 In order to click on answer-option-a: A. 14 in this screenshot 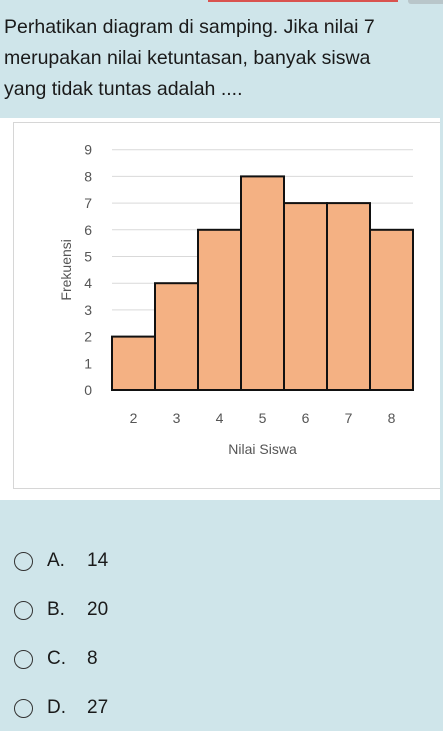, I will do `click(114, 561)`.